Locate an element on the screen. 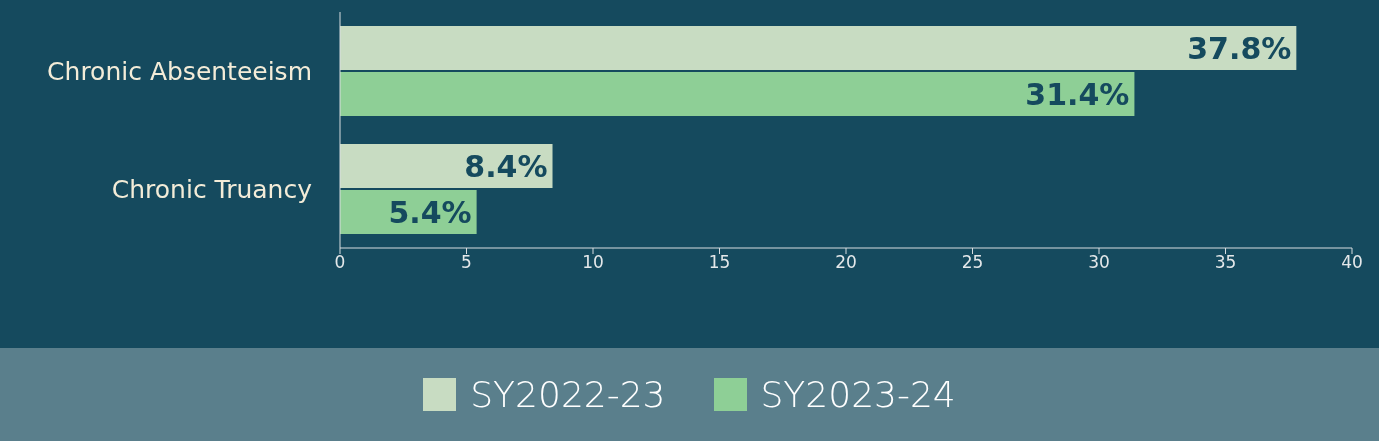 The height and width of the screenshot is (441, 1379). x-tick-label: 25 is located at coordinates (972, 262).